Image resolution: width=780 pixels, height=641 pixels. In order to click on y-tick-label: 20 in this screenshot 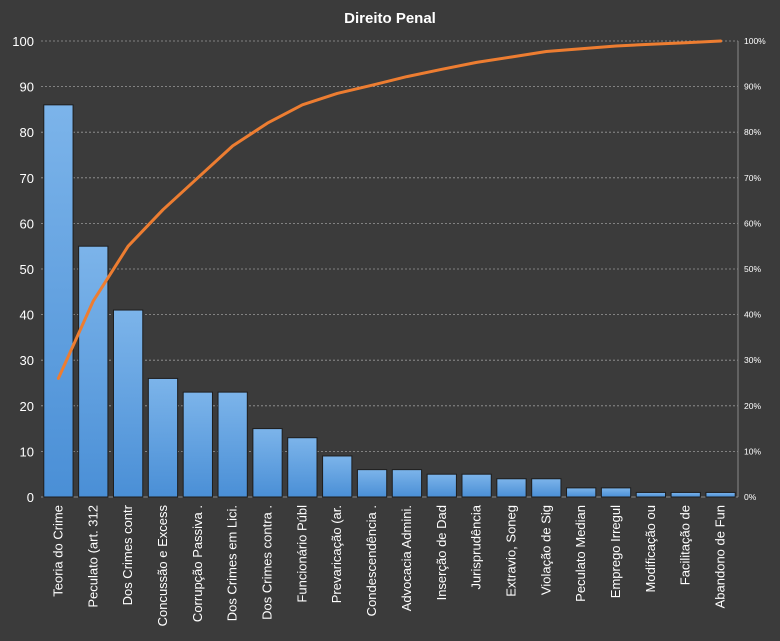, I will do `click(27, 406)`.